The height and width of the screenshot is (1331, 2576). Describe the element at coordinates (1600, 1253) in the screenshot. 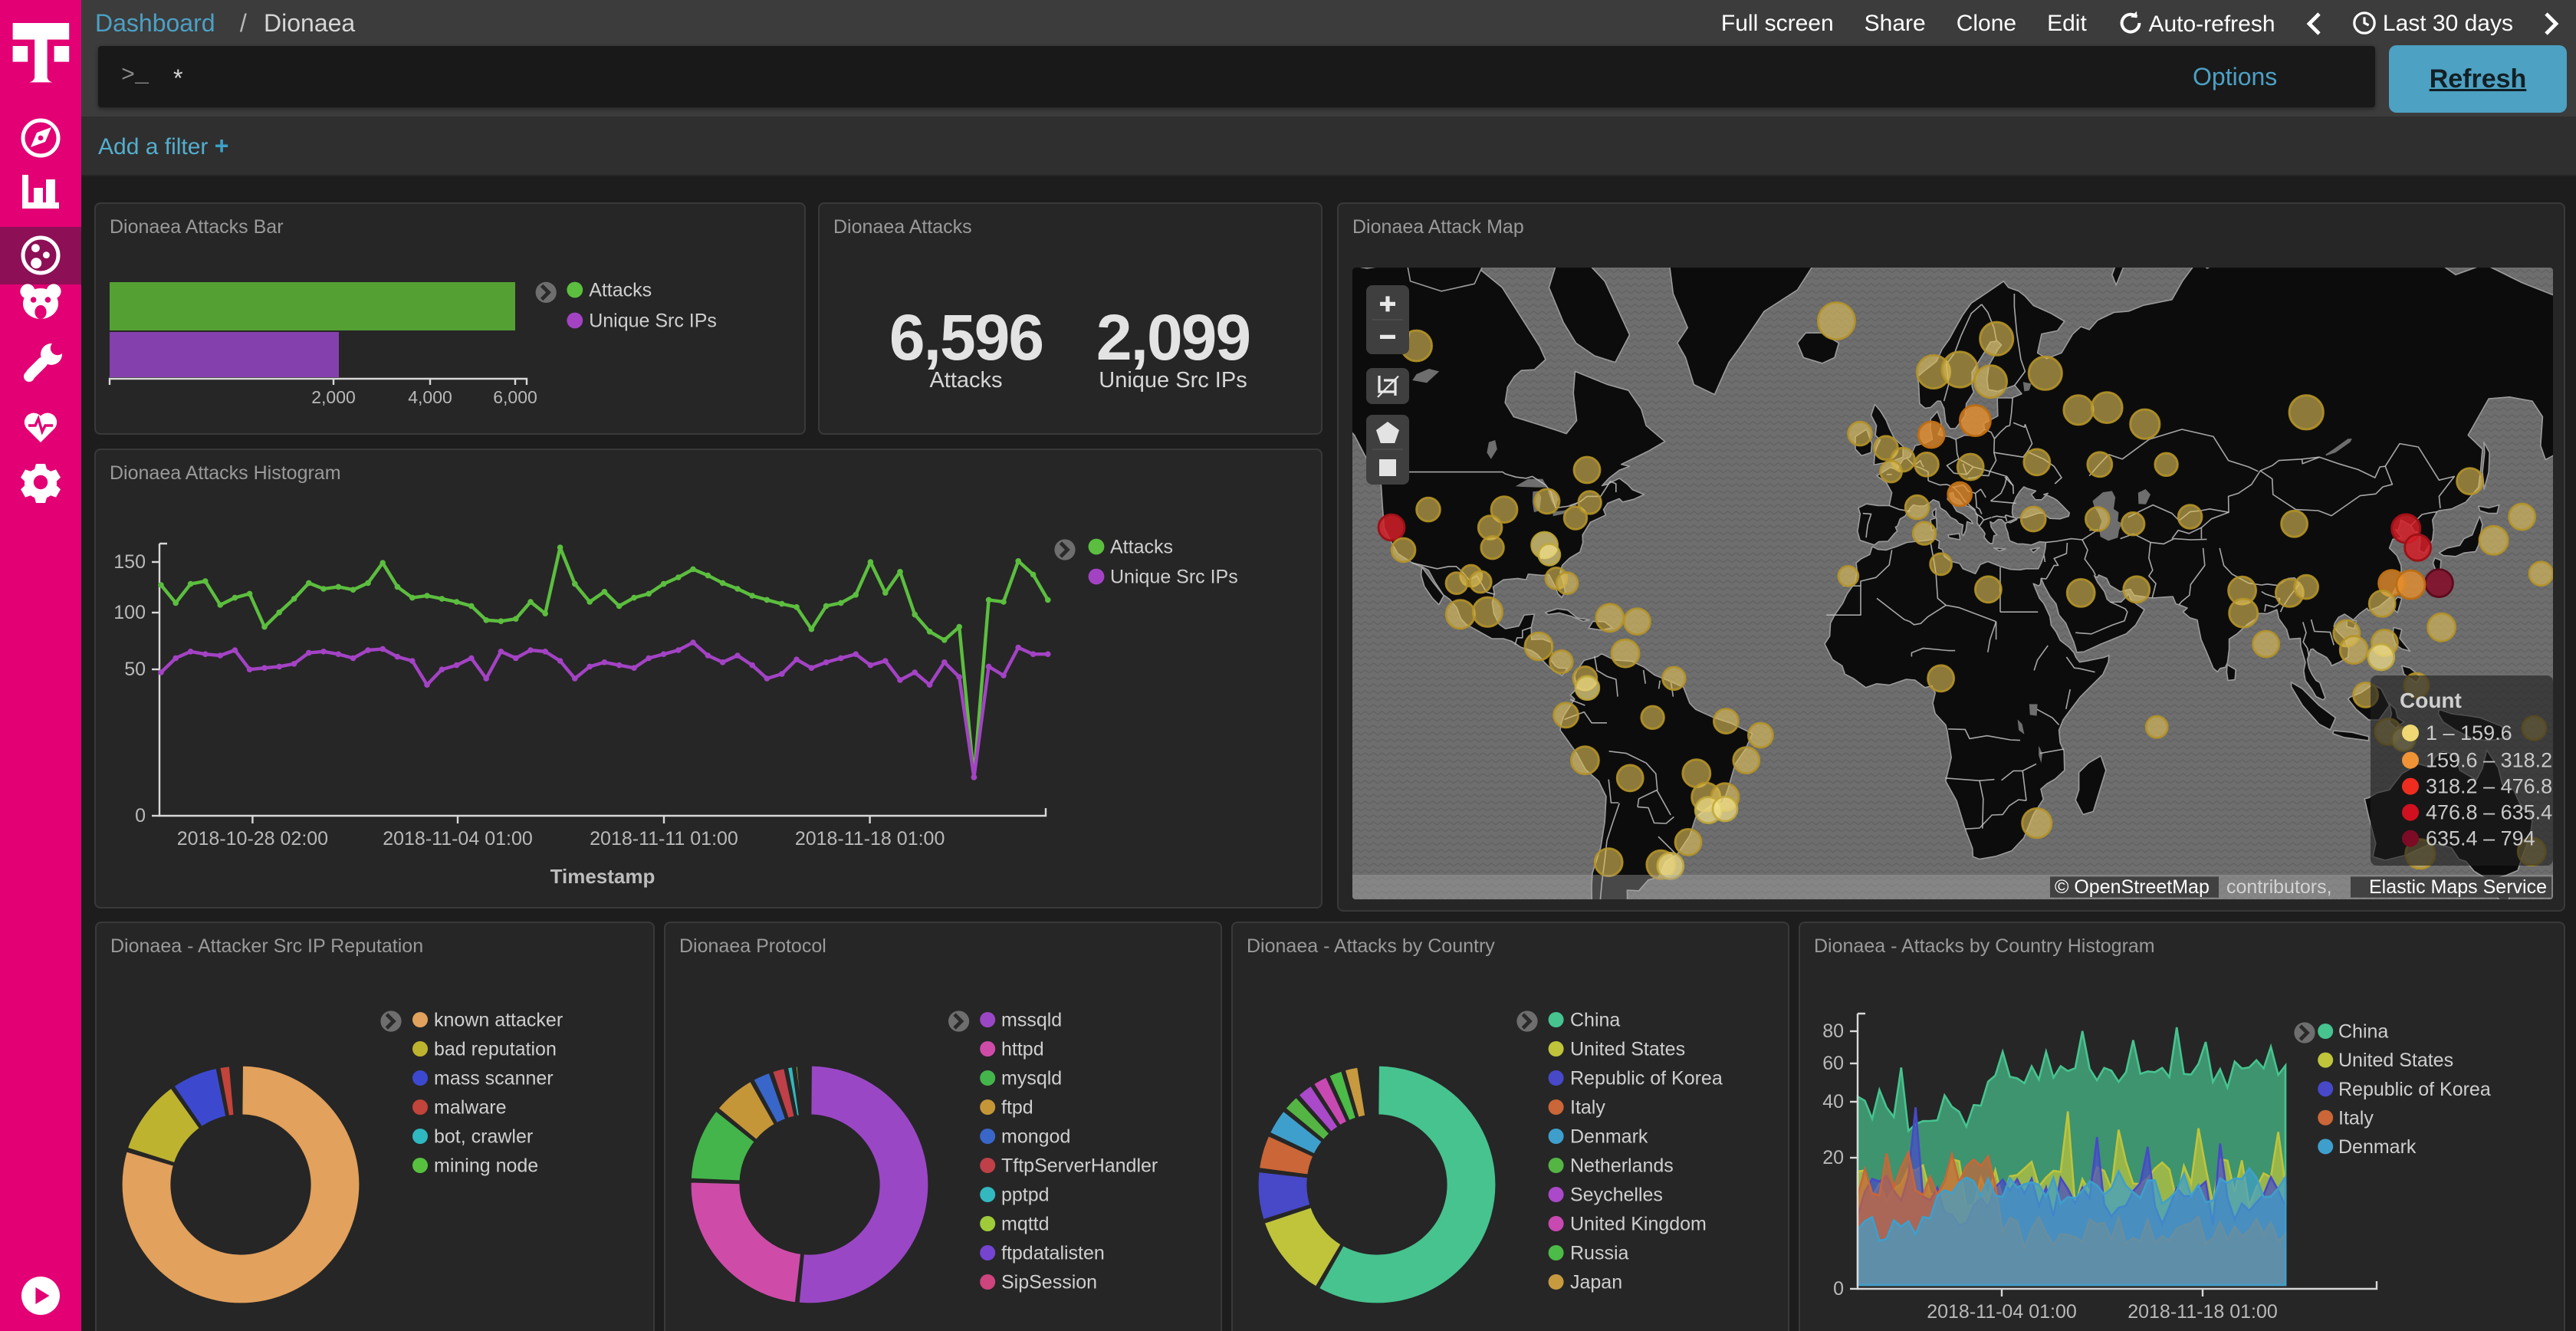

I see `svg-text: Russia` at that location.